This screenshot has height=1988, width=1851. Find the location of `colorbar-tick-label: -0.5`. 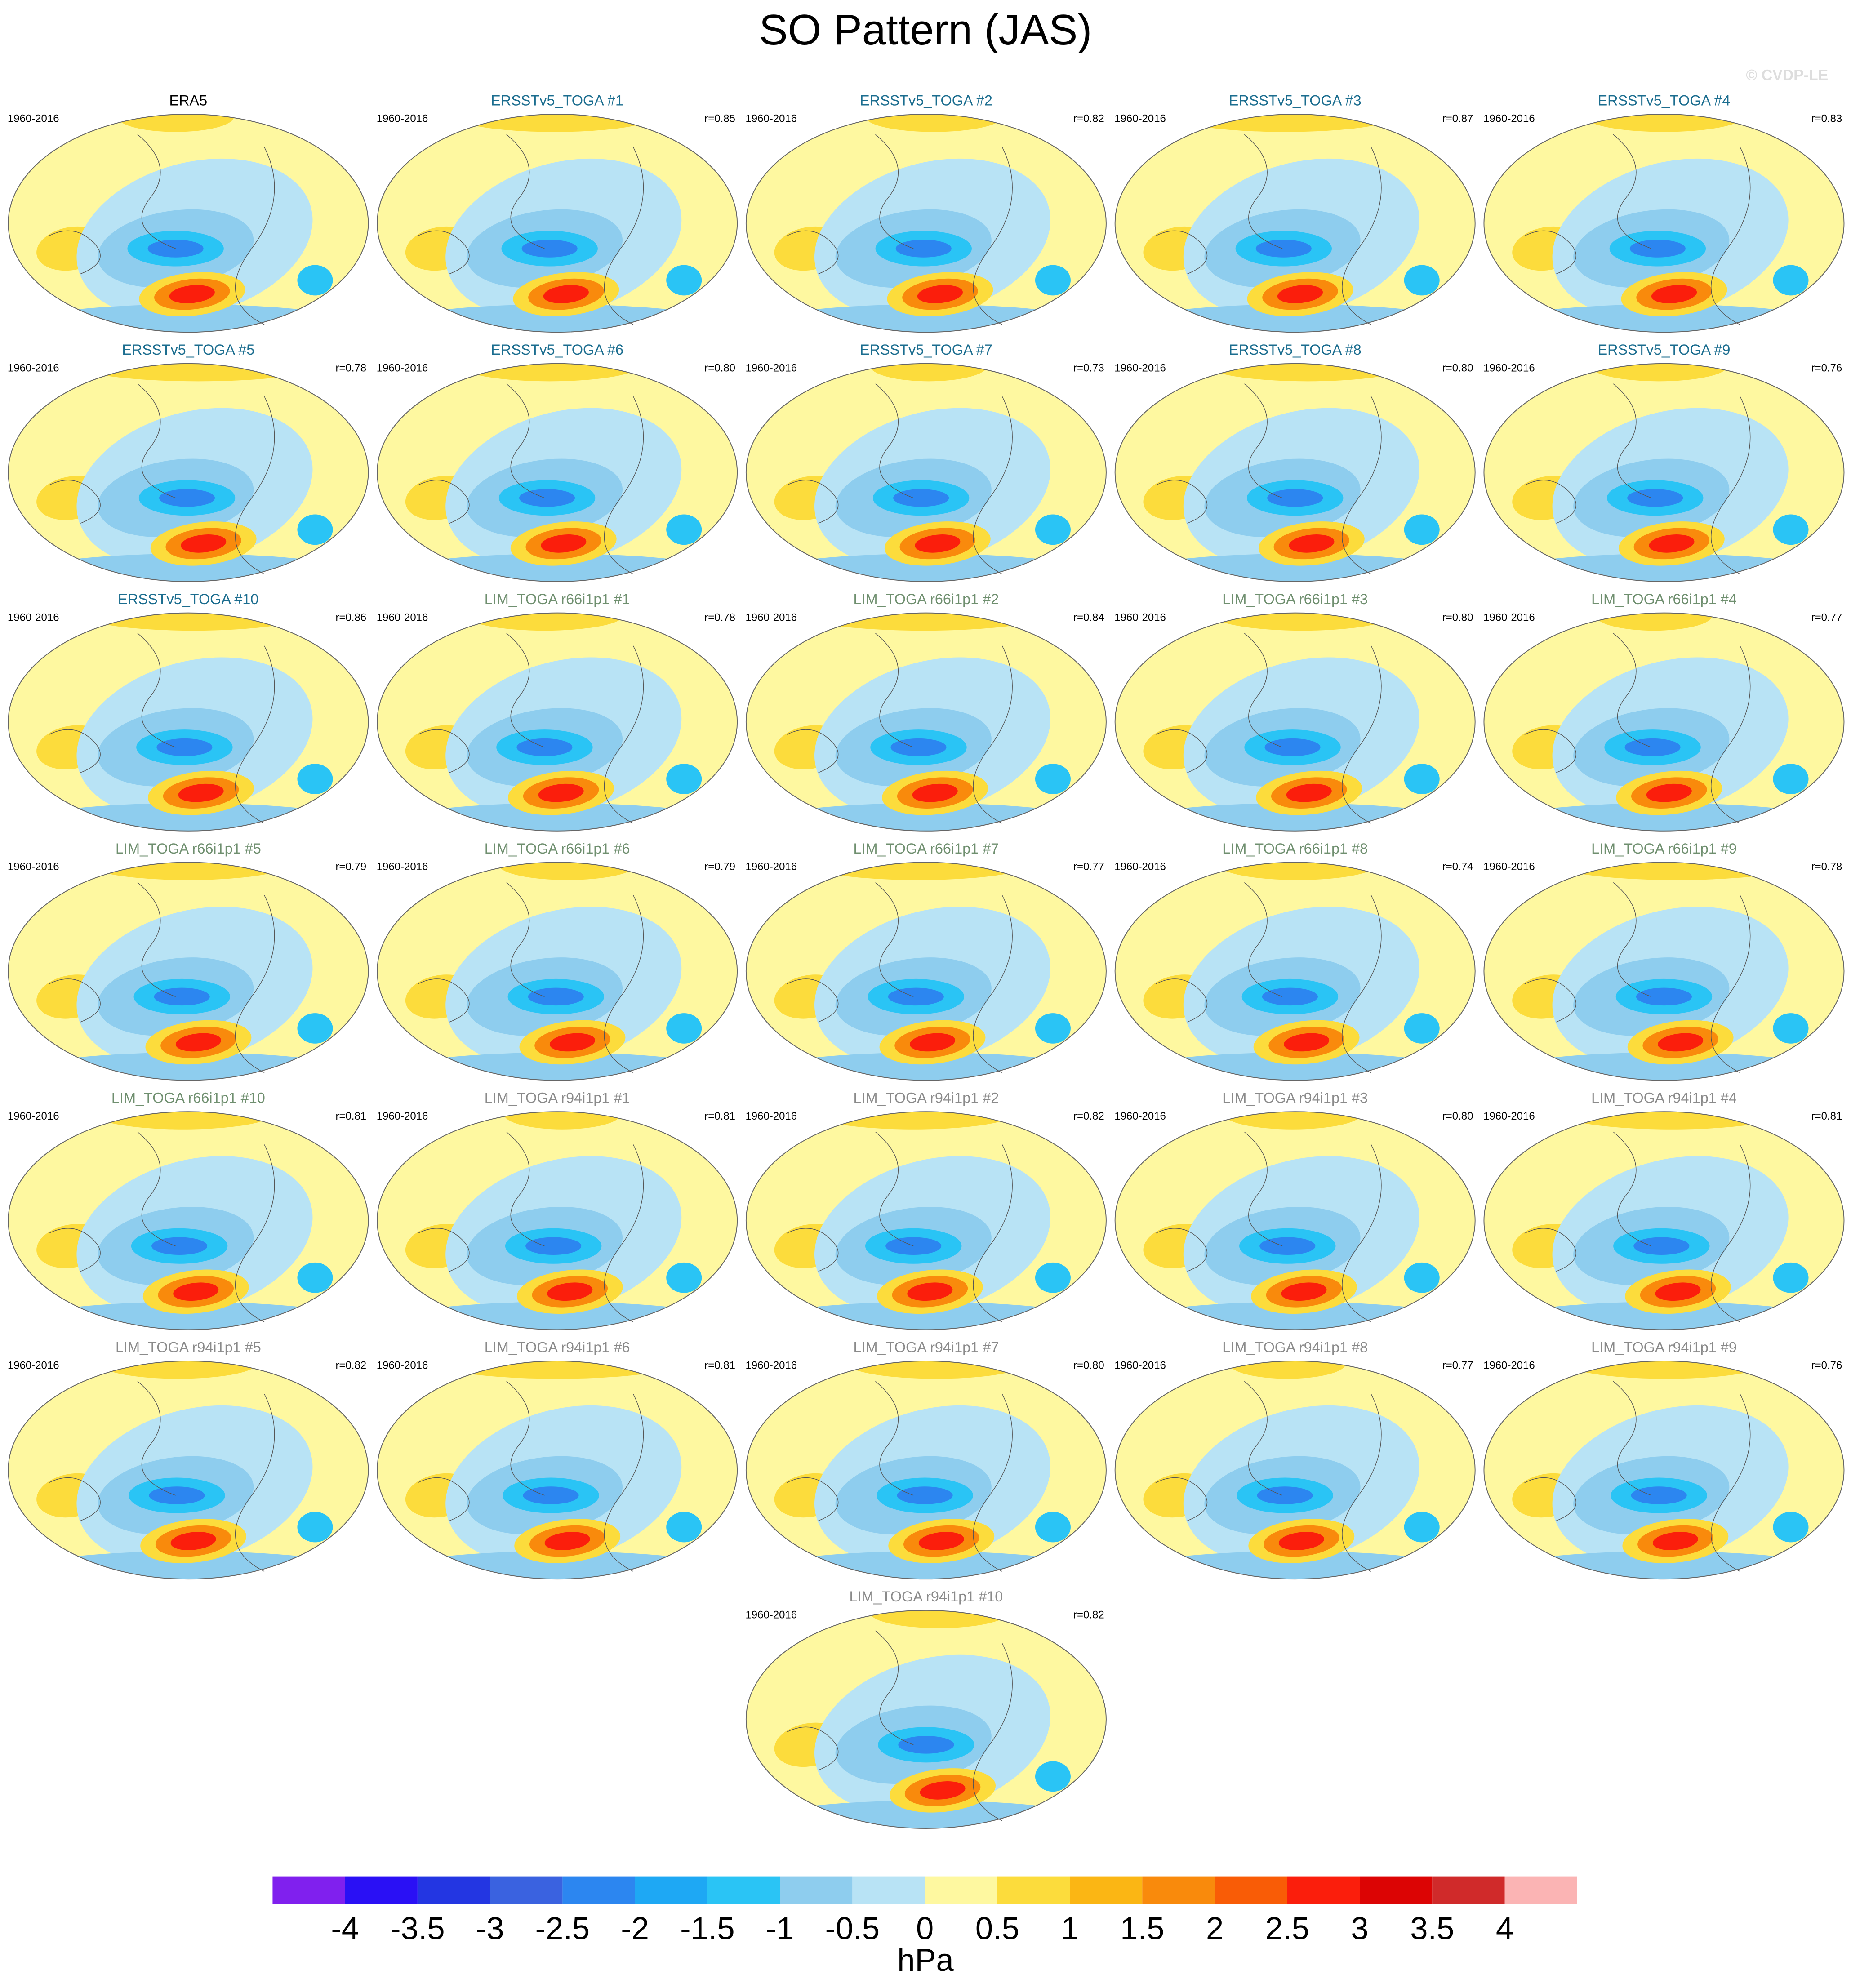

colorbar-tick-label: -0.5 is located at coordinates (852, 1928).